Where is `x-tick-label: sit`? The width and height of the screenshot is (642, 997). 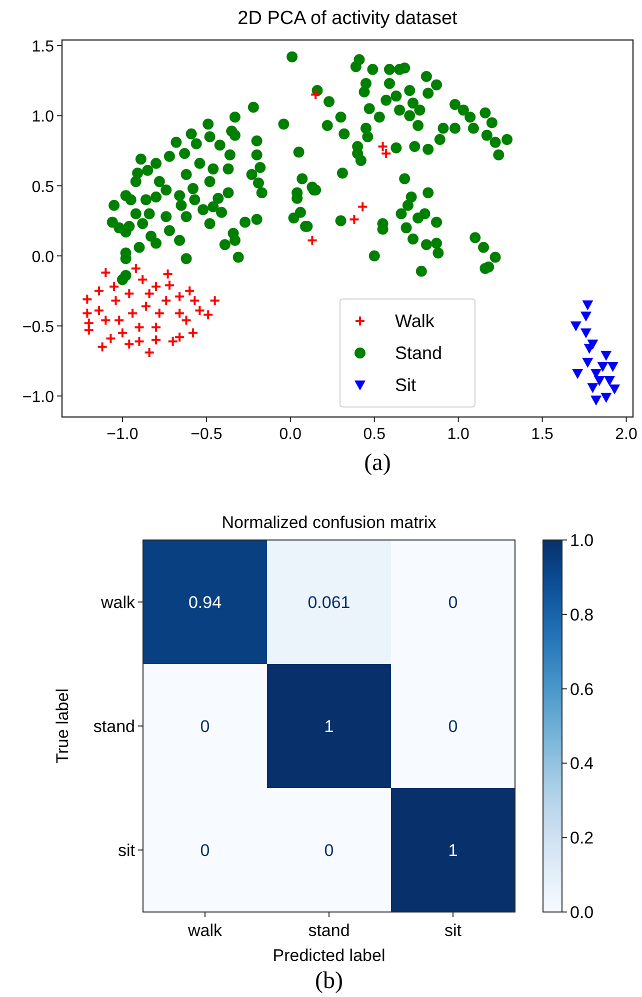
x-tick-label: sit is located at coordinates (453, 930).